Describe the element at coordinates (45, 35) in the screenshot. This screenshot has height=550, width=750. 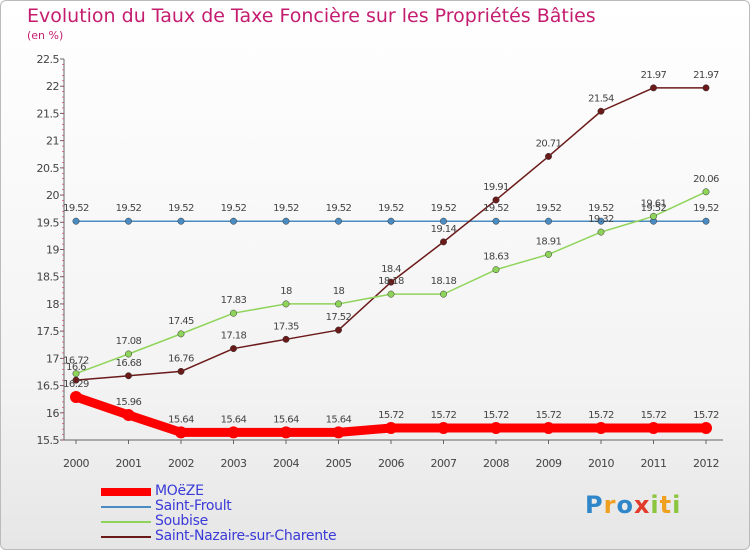
I see `chart-unit-label: (en %)` at that location.